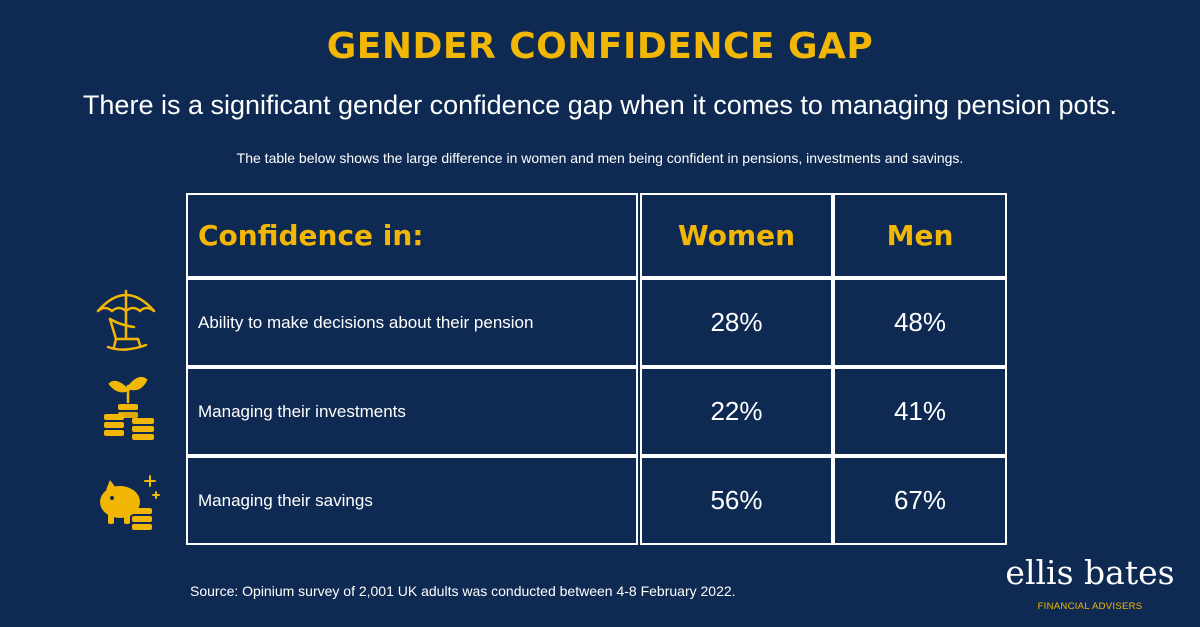 The width and height of the screenshot is (1200, 627). Describe the element at coordinates (600, 46) in the screenshot. I see `page-title: GENDER CONFIDENCE GAP` at that location.